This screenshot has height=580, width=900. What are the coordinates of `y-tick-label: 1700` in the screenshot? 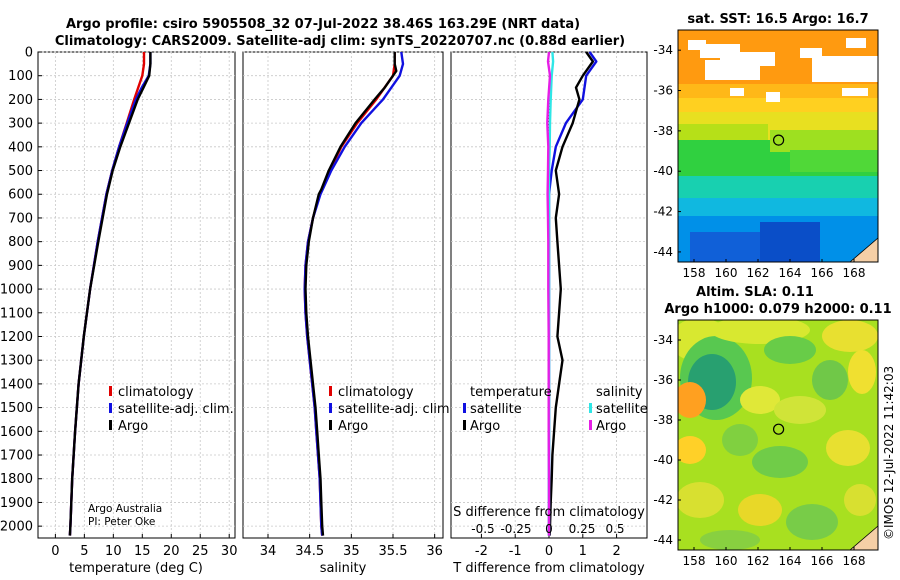 It's located at (16, 456).